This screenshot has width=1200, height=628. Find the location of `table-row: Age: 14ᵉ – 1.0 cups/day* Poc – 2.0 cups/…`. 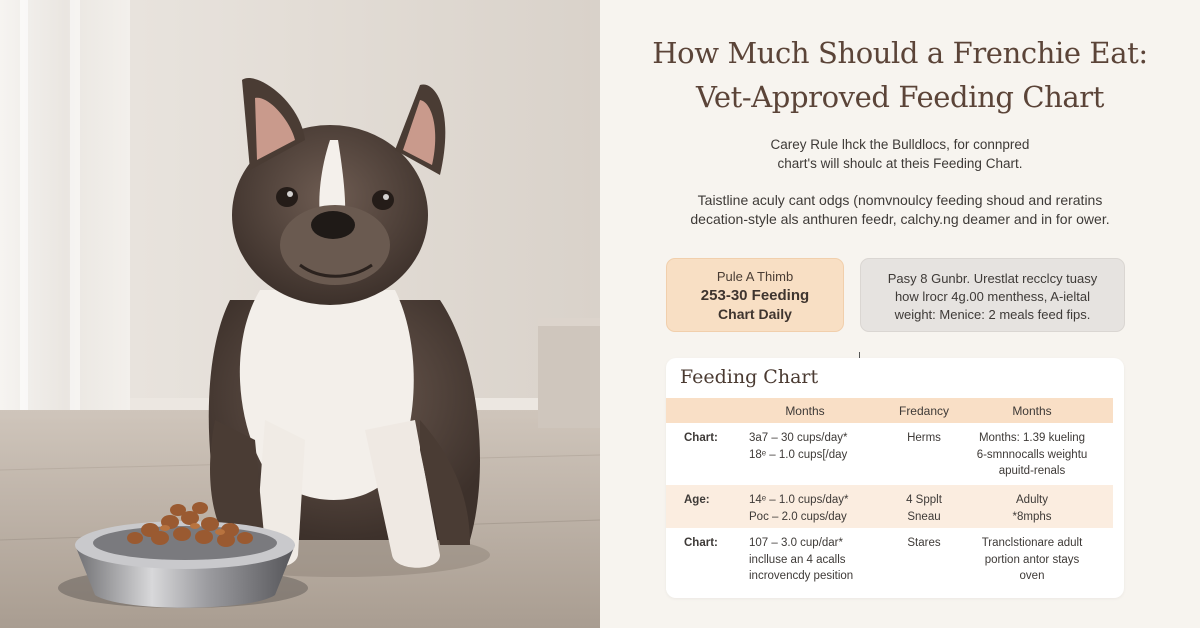

table-row: Age: 14ᵉ – 1.0 cups/day* Poc – 2.0 cups/… is located at coordinates (889, 506).